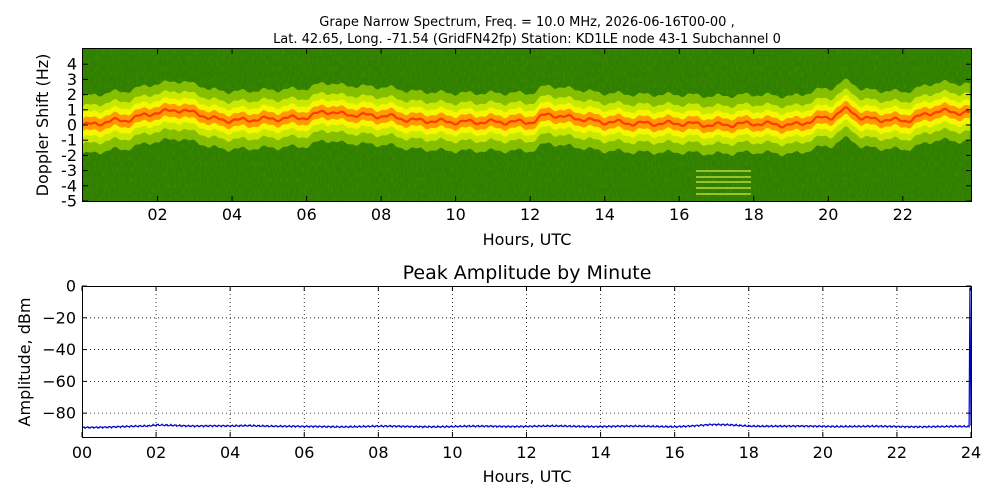 The height and width of the screenshot is (500, 1000). Describe the element at coordinates (232, 214) in the screenshot. I see `spectrogram-x-tick-label: 04` at that location.